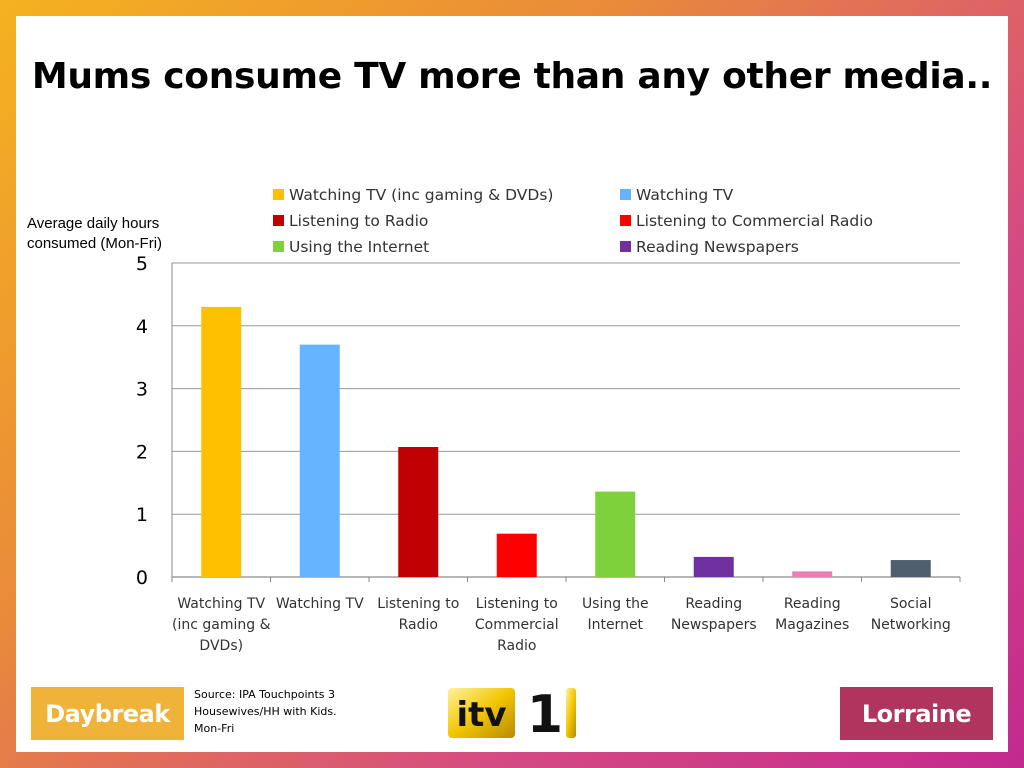 The height and width of the screenshot is (768, 1024). I want to click on itv1-logo: itv 1, so click(513, 715).